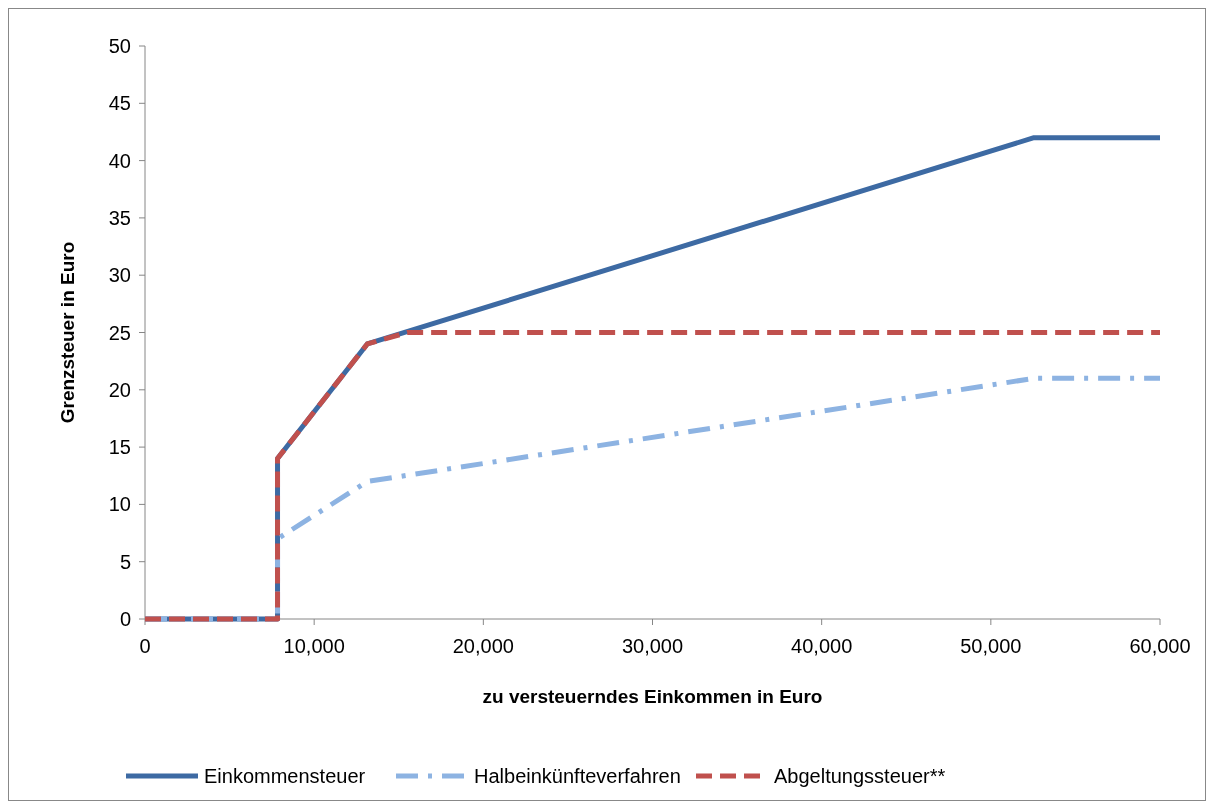  Describe the element at coordinates (119, 504) in the screenshot. I see `y-tick-label: 10` at that location.